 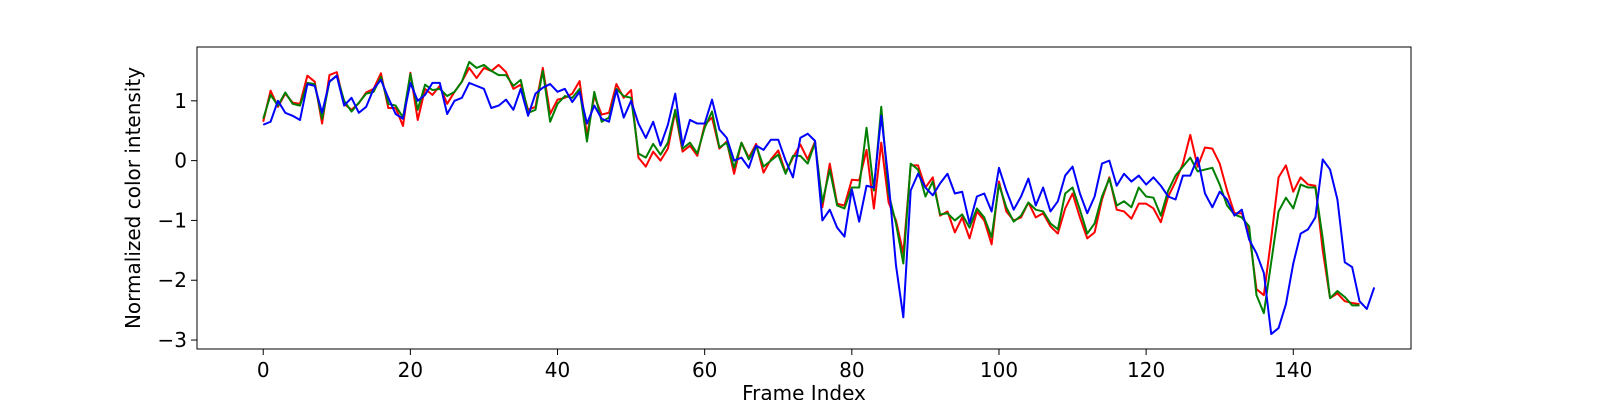 What do you see at coordinates (172, 220) in the screenshot?
I see `y-tick-label: −1` at bounding box center [172, 220].